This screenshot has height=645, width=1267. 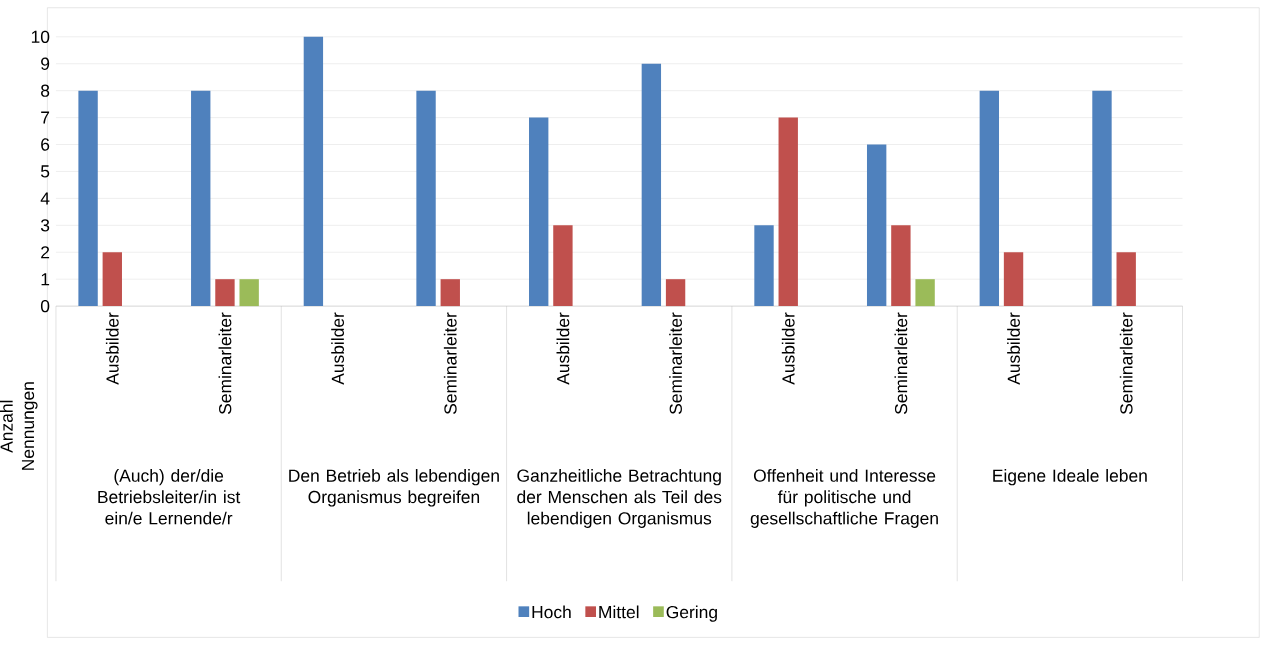 What do you see at coordinates (45, 144) in the screenshot?
I see `y-tick-label: 6` at bounding box center [45, 144].